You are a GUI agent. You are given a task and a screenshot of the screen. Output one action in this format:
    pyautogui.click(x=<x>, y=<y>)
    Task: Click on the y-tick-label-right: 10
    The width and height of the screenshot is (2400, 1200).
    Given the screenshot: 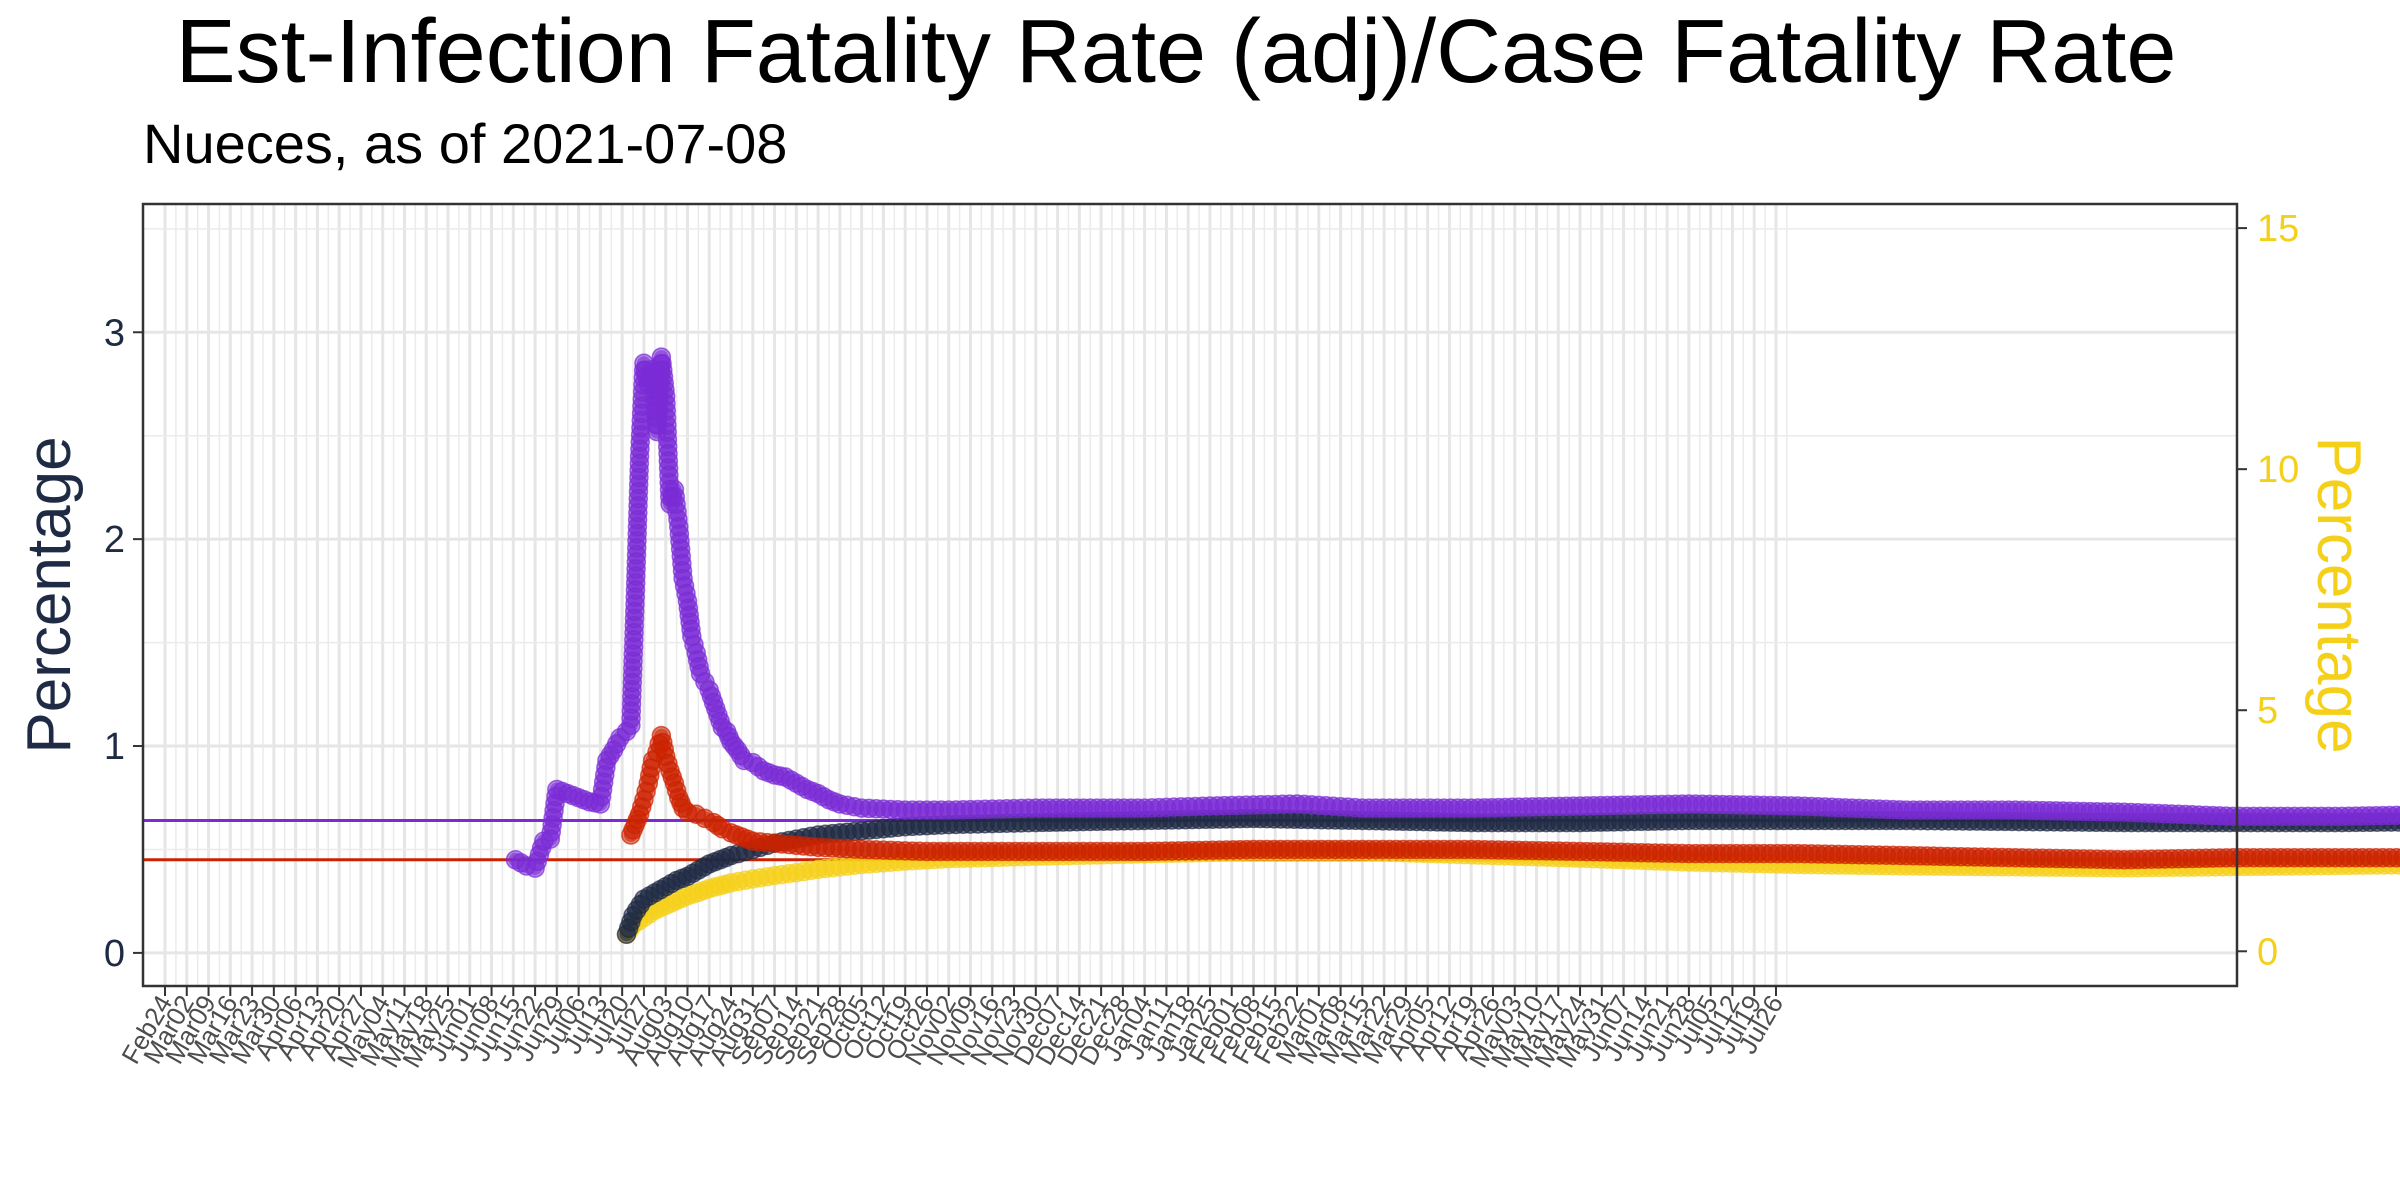 What is the action you would take?
    pyautogui.click(x=2278, y=470)
    